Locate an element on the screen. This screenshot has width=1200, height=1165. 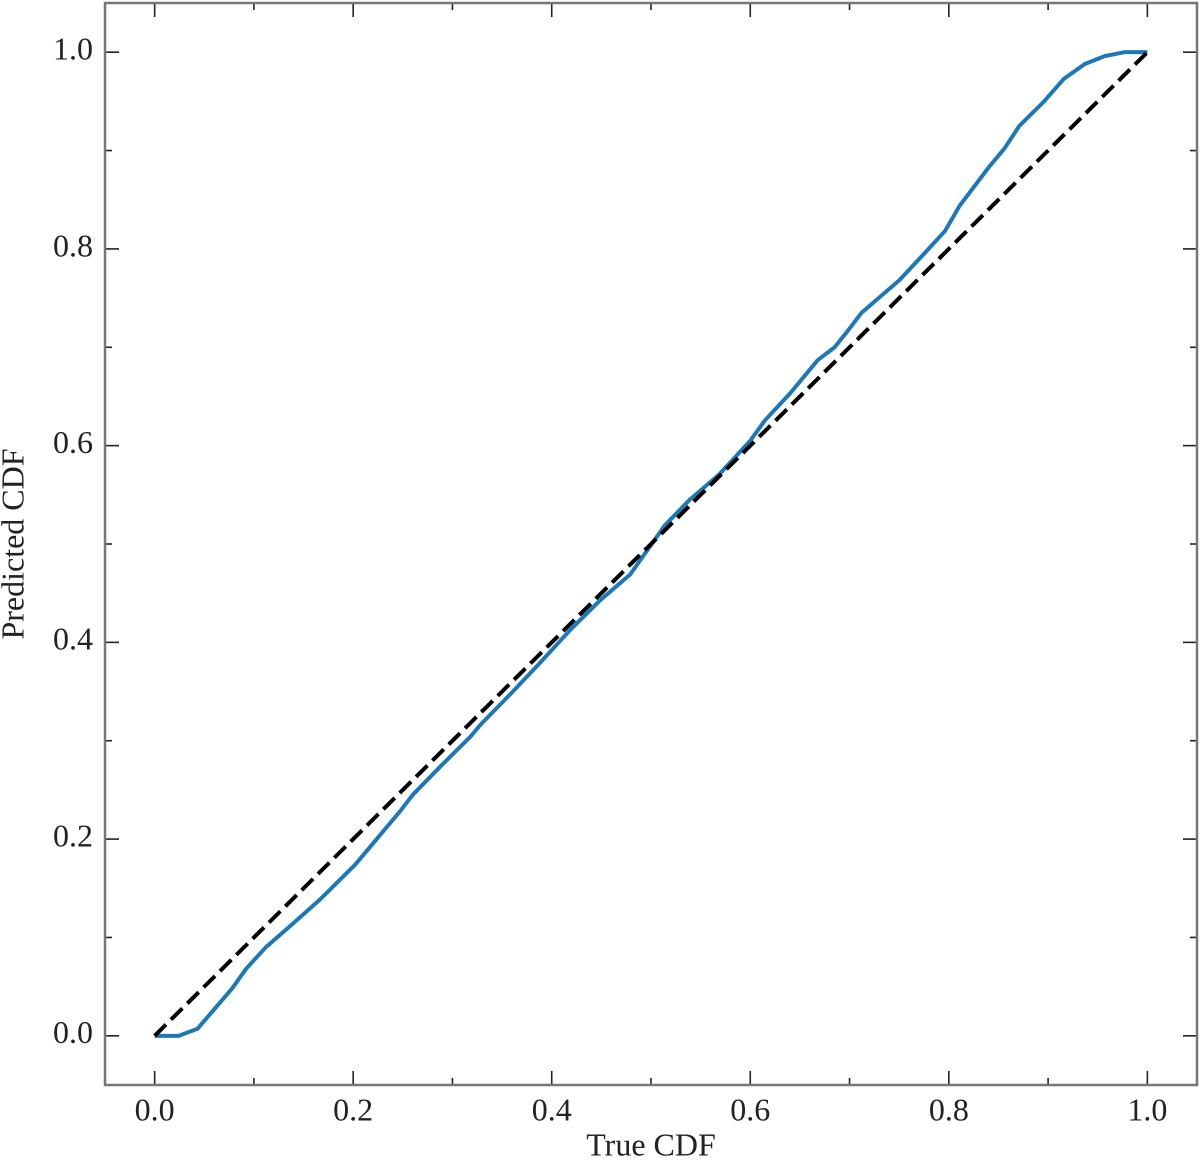
x-tick-label: 0.2 is located at coordinates (353, 1109).